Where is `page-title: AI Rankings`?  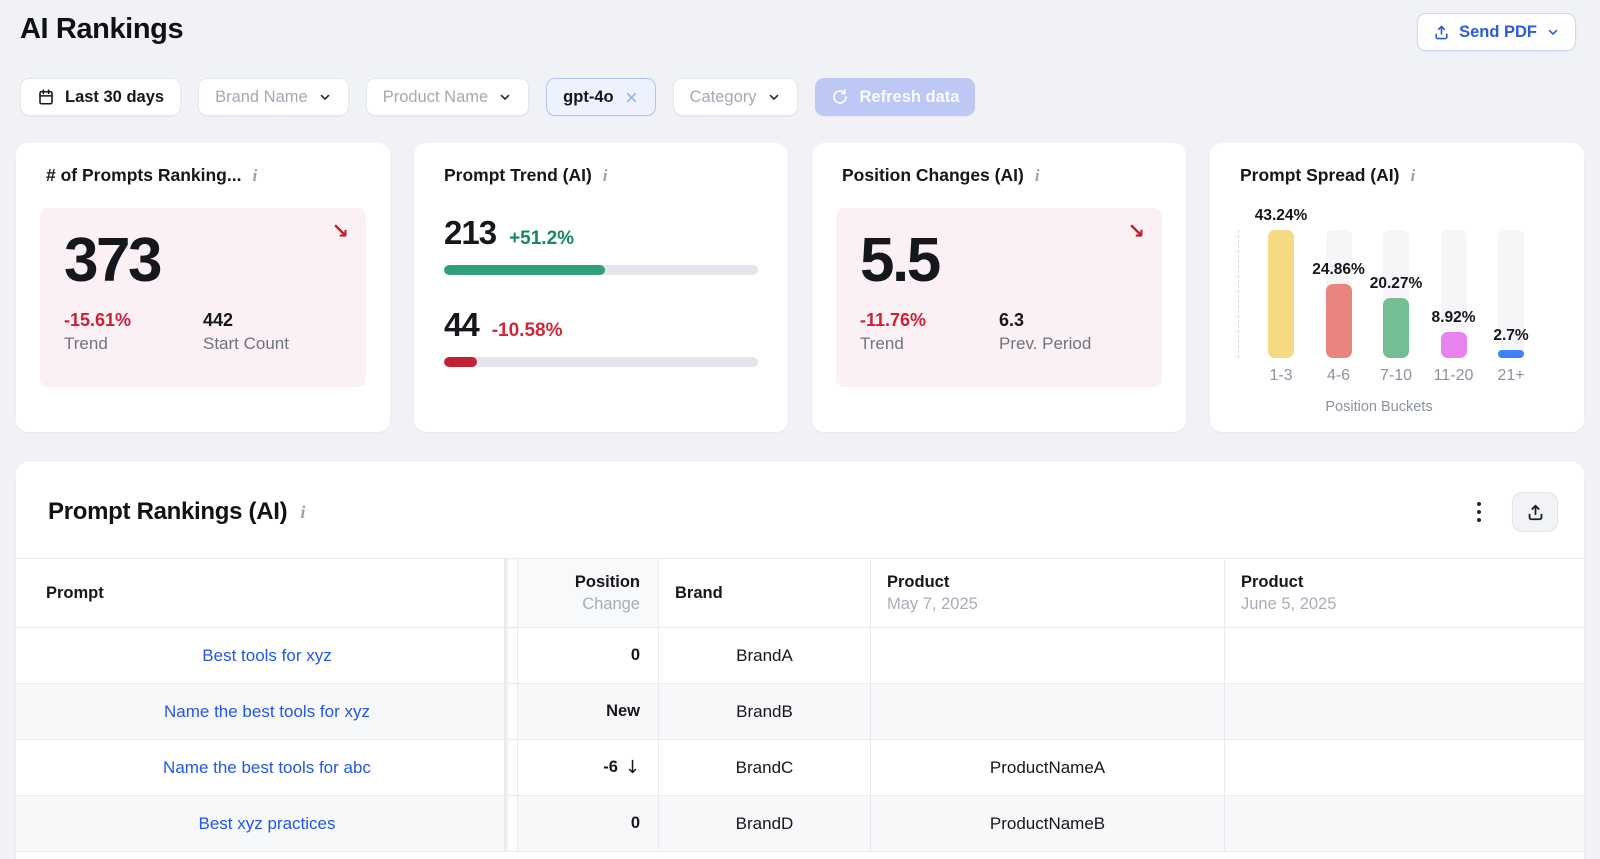
page-title: AI Rankings is located at coordinates (102, 29).